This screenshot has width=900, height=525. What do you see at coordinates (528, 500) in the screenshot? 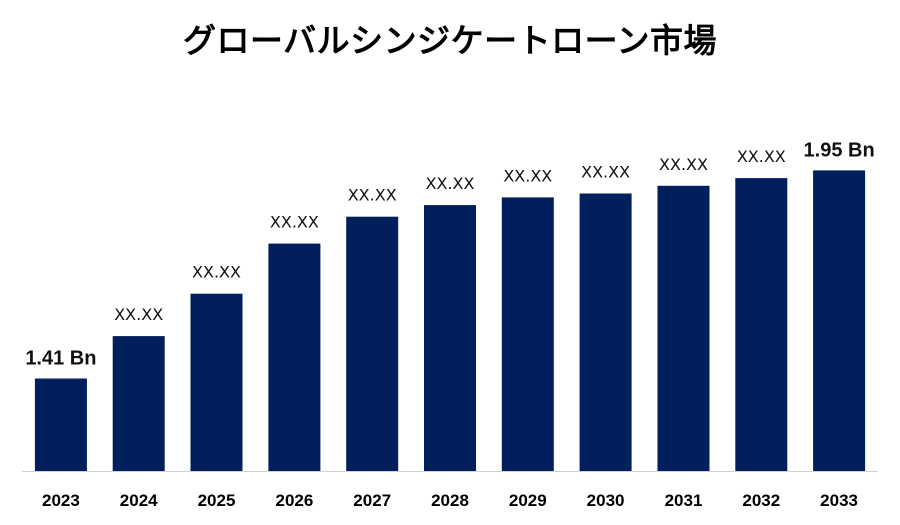
I see `x-tick-label-2029: 2029` at bounding box center [528, 500].